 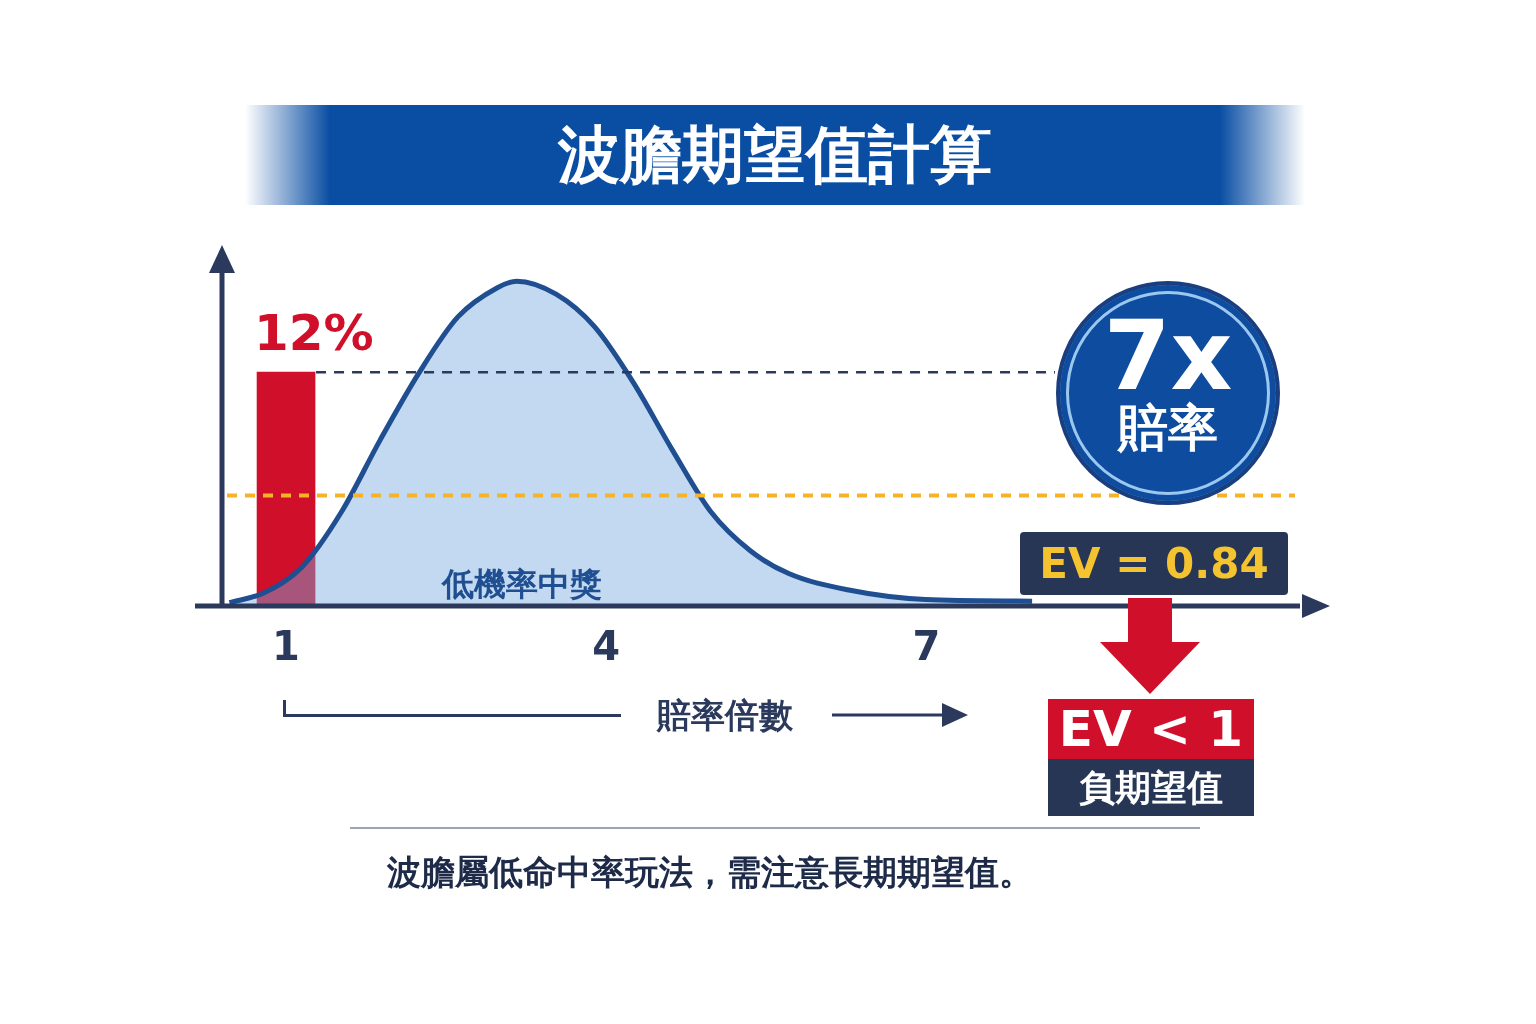 I want to click on annotation: 低機率中獎, so click(x=522, y=584).